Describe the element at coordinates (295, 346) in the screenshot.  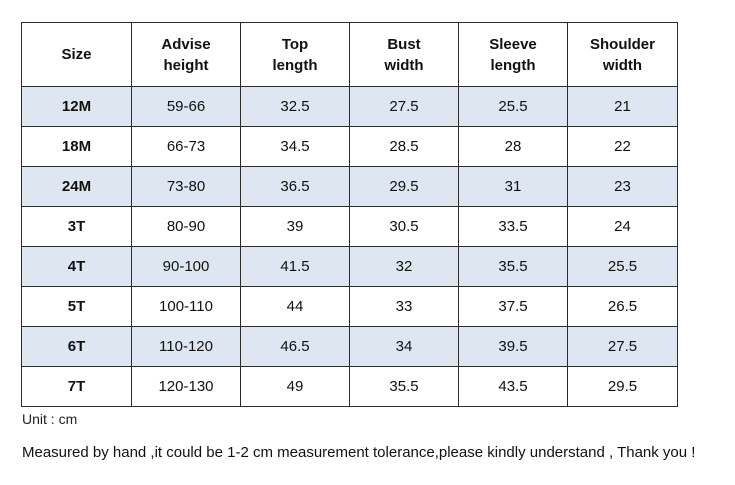
I see `top-length-cell: 46.5` at that location.